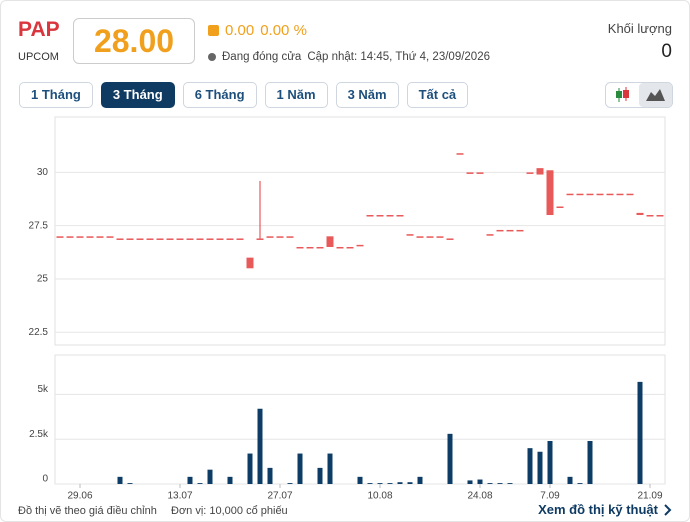 This screenshot has height=522, width=690. Describe the element at coordinates (639, 28) in the screenshot. I see `volume-label: Khối lượng` at that location.